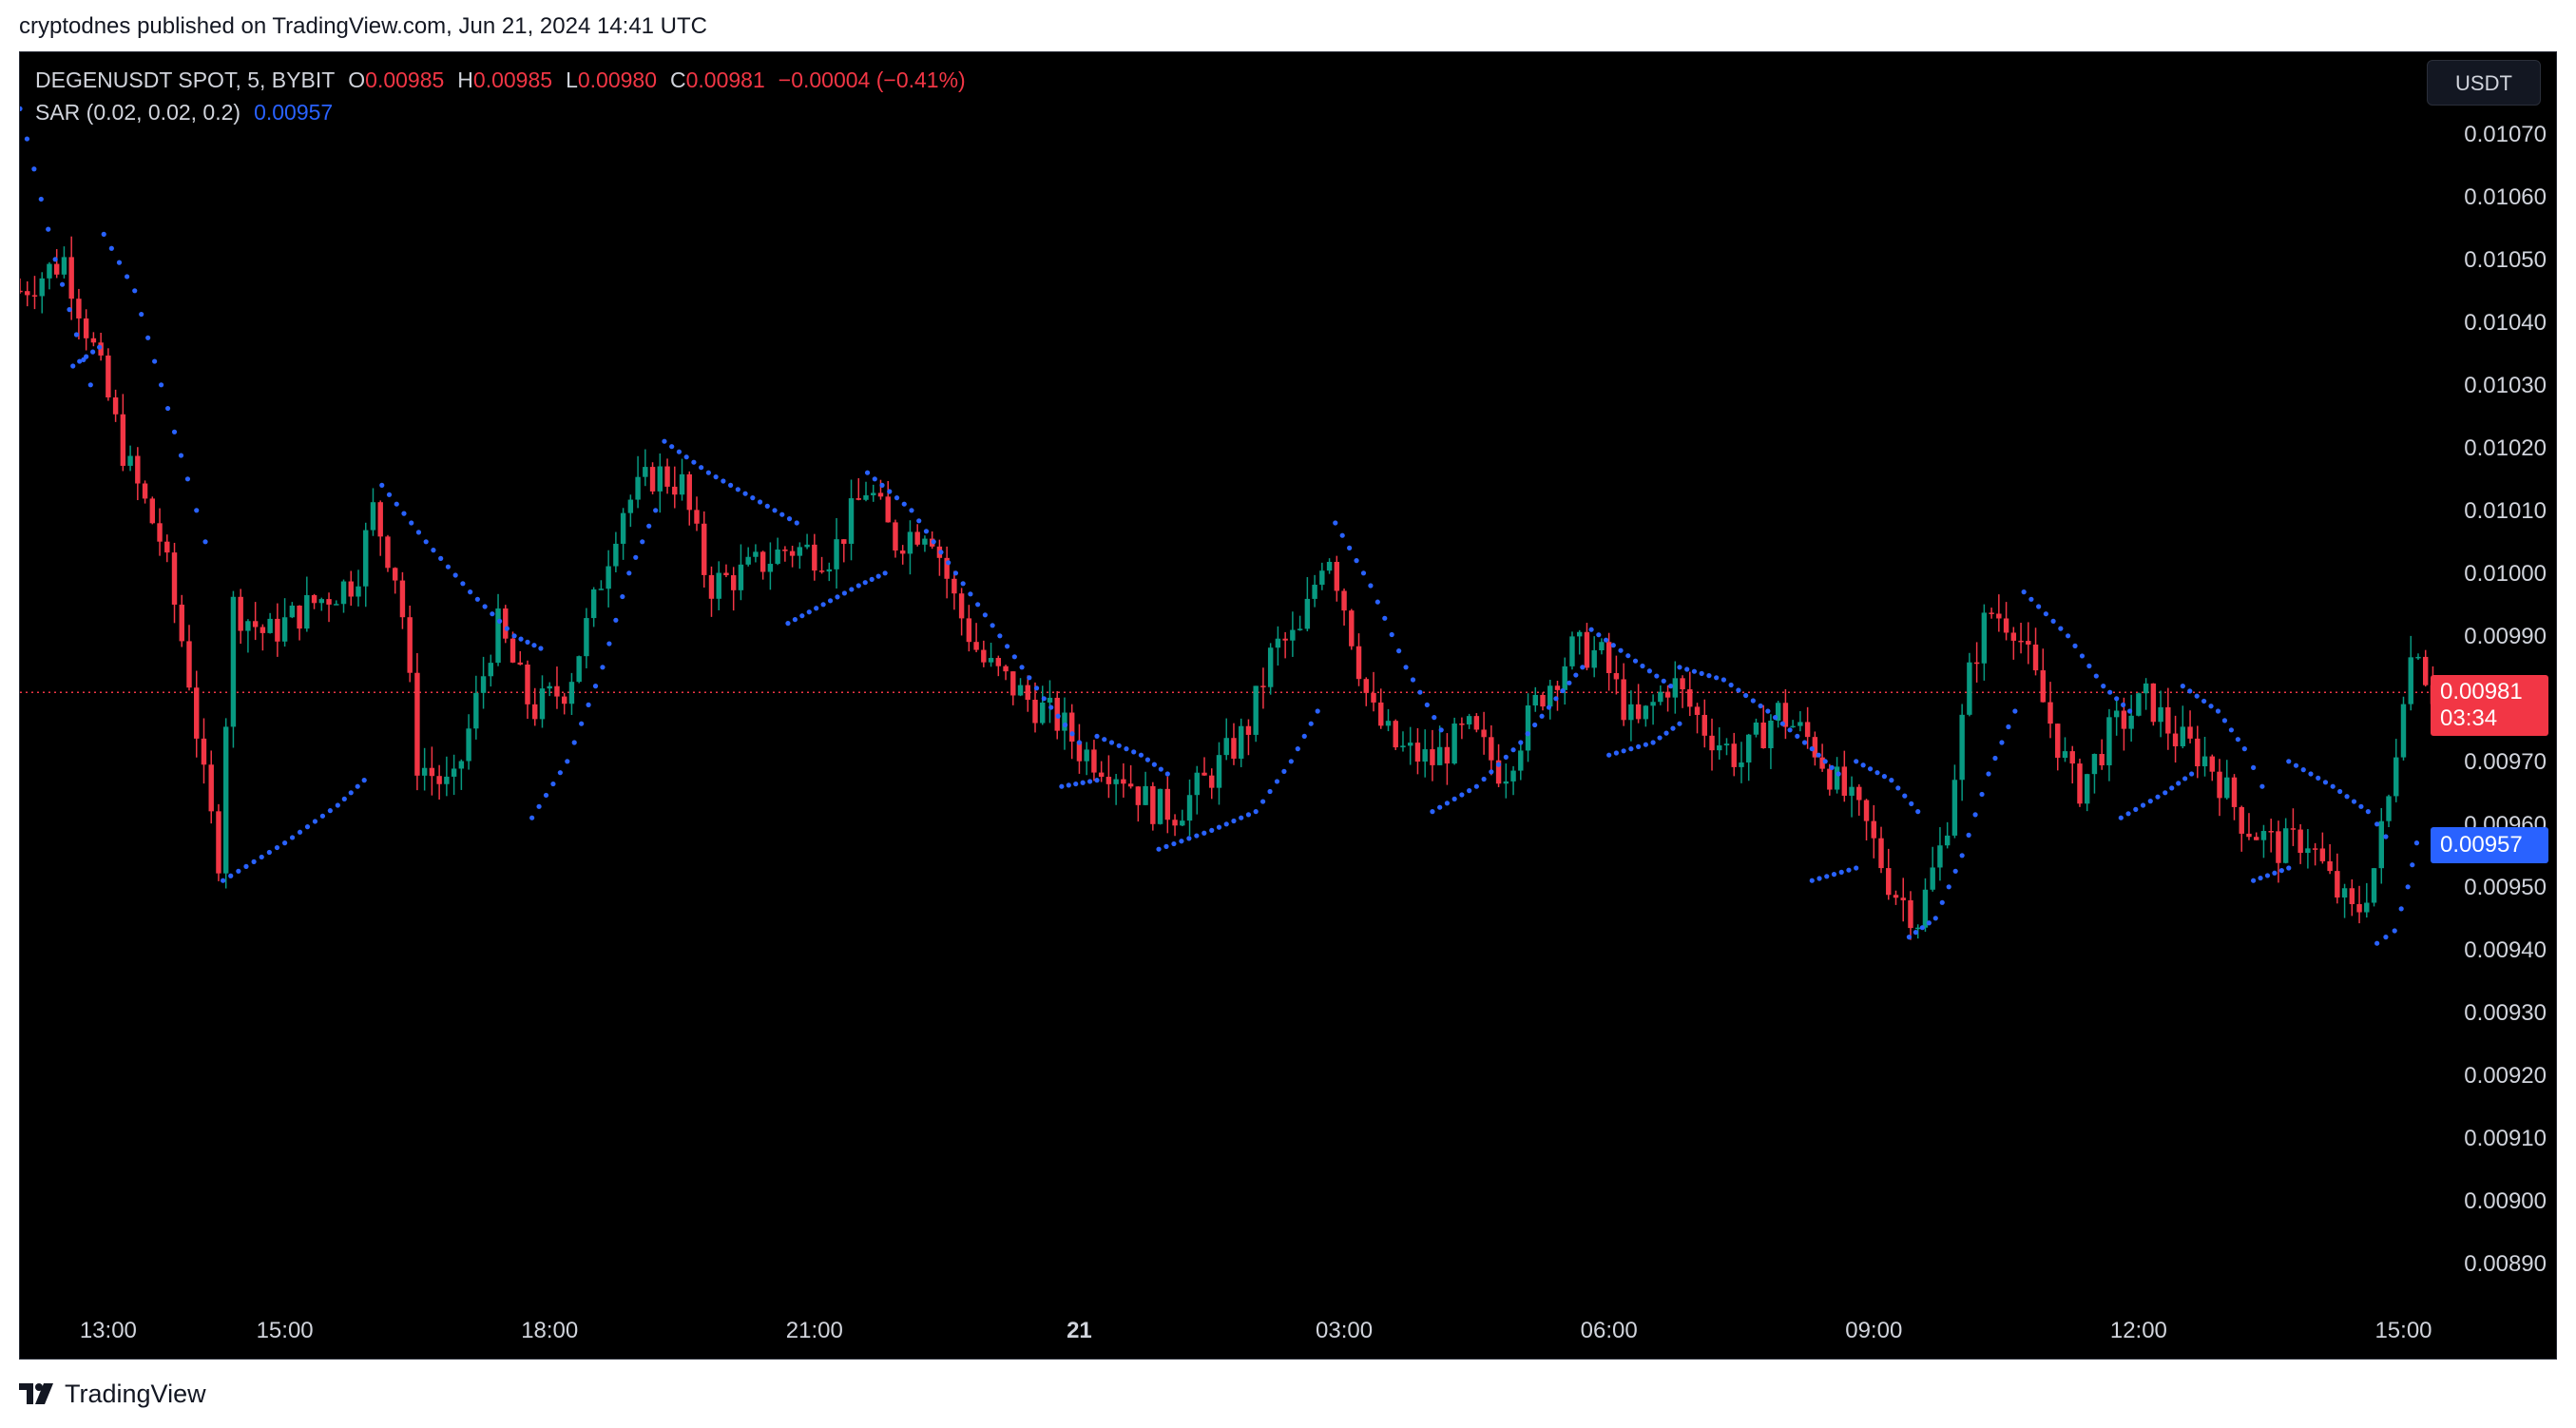  What do you see at coordinates (2505, 1264) in the screenshot?
I see `y-tick-label: 0.00890` at bounding box center [2505, 1264].